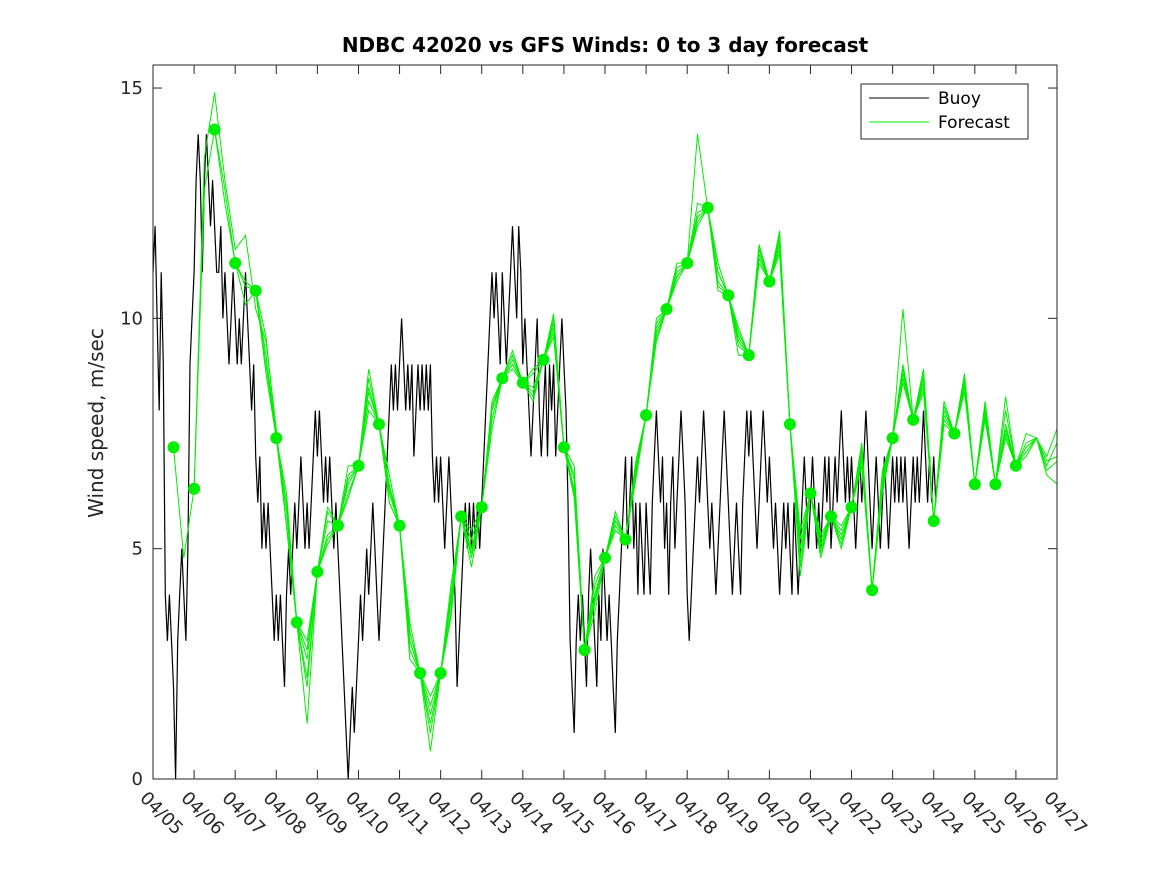  Describe the element at coordinates (131, 88) in the screenshot. I see `y-tick-label: 15` at that location.